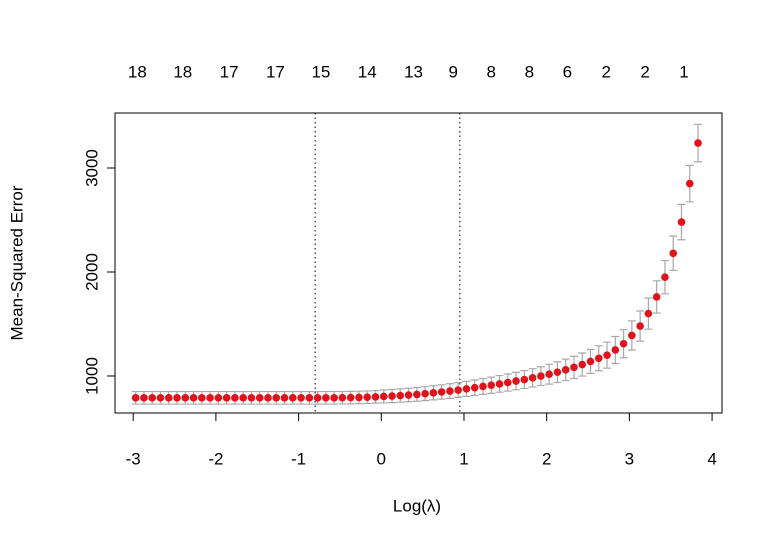 The height and width of the screenshot is (556, 780). Describe the element at coordinates (567, 71) in the screenshot. I see `top-tick-label: 6` at that location.